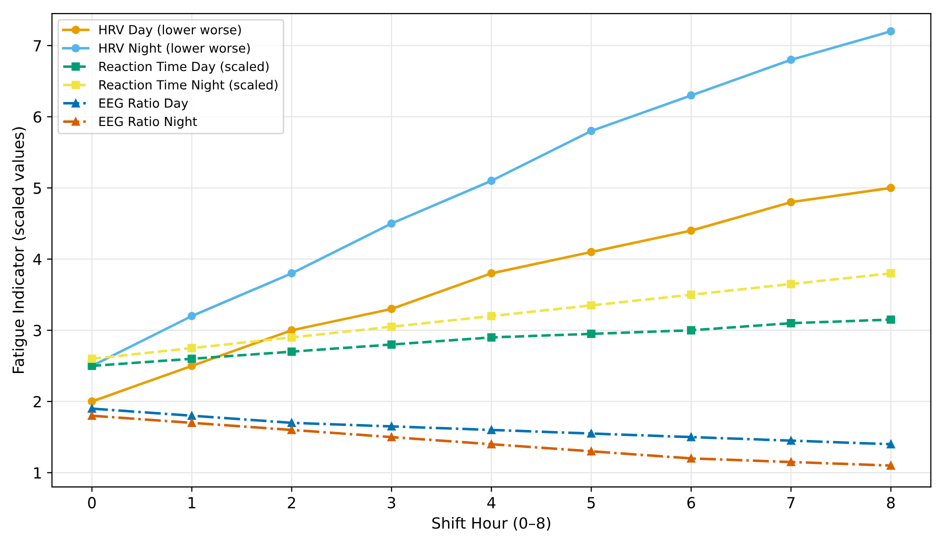 This screenshot has height=541, width=945. I want to click on x-tick-label: 8, so click(891, 502).